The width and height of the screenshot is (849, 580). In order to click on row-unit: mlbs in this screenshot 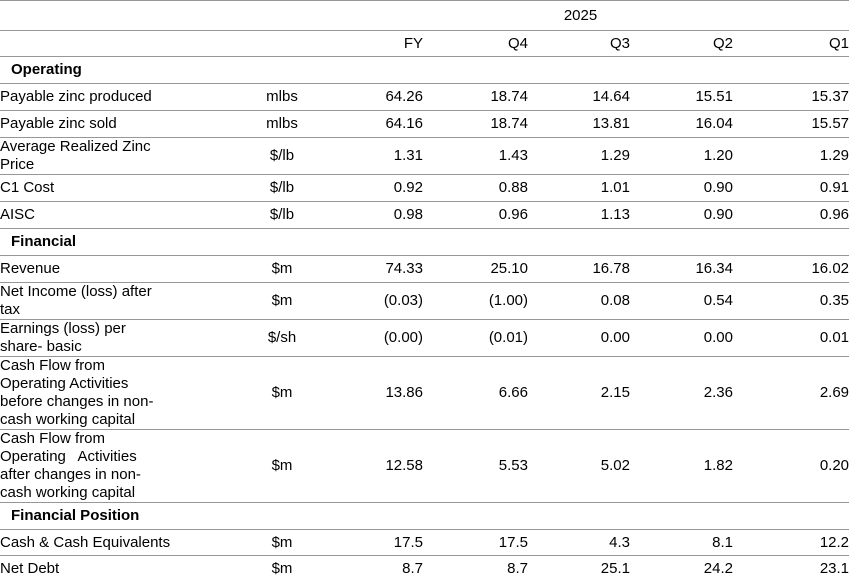, I will do `click(282, 96)`.